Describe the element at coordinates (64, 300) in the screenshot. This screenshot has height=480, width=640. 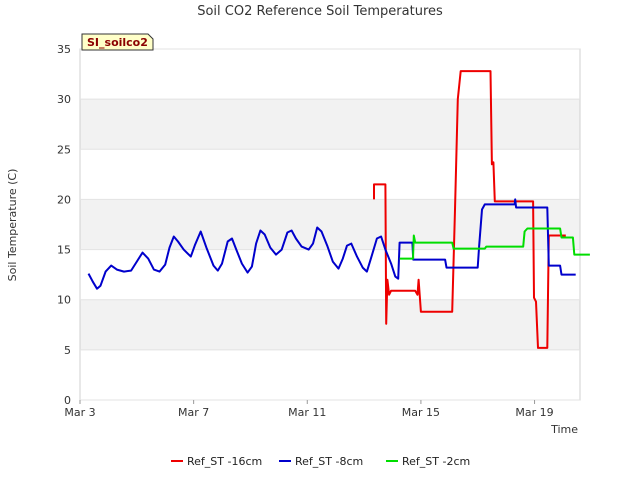
I see `y-tick-label: 10` at that location.